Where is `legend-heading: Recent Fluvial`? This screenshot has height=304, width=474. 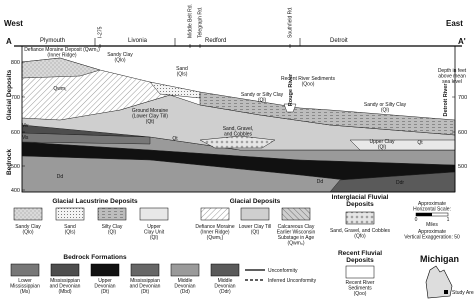
legend-heading: Recent Fluvial is located at coordinates (360, 253).